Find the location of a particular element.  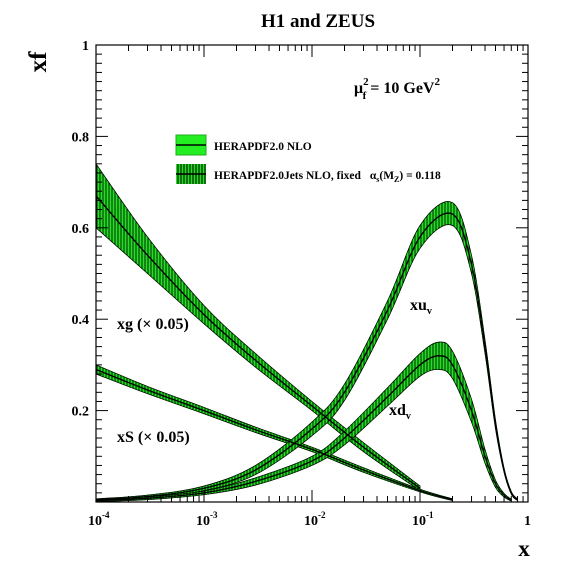

x-axis-label: x is located at coordinates (524, 548).